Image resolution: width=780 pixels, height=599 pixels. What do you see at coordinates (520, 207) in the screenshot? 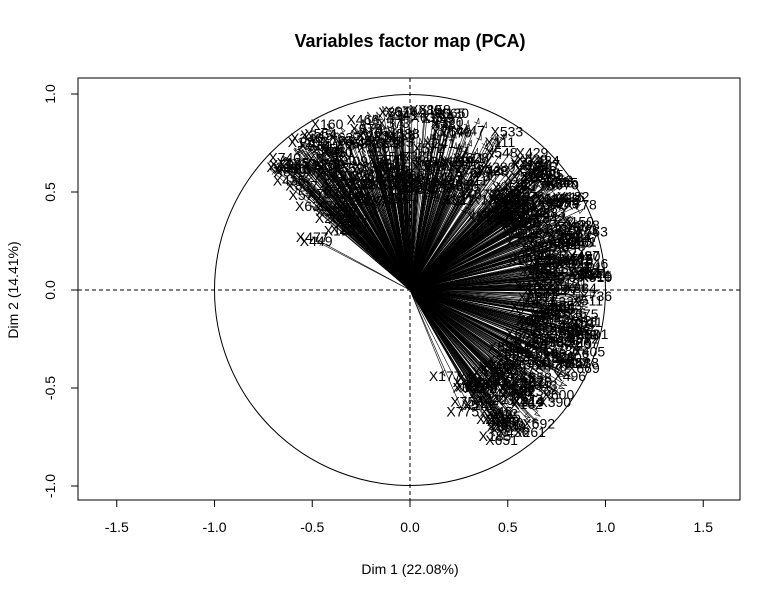
I see `variable-label: X804` at bounding box center [520, 207].